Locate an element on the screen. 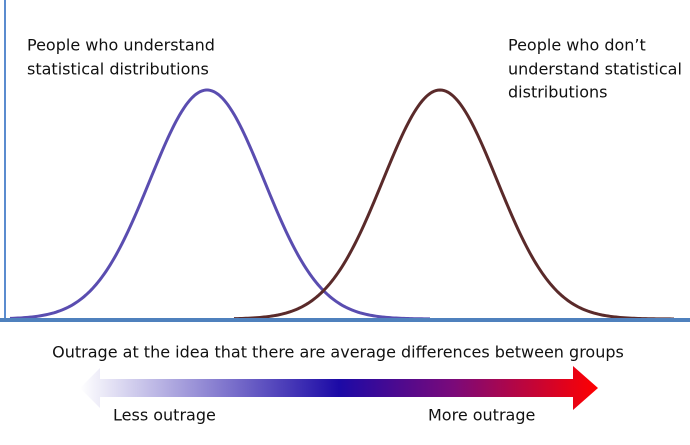 The image size is (690, 445). outrage-arrow is located at coordinates (339, 388).